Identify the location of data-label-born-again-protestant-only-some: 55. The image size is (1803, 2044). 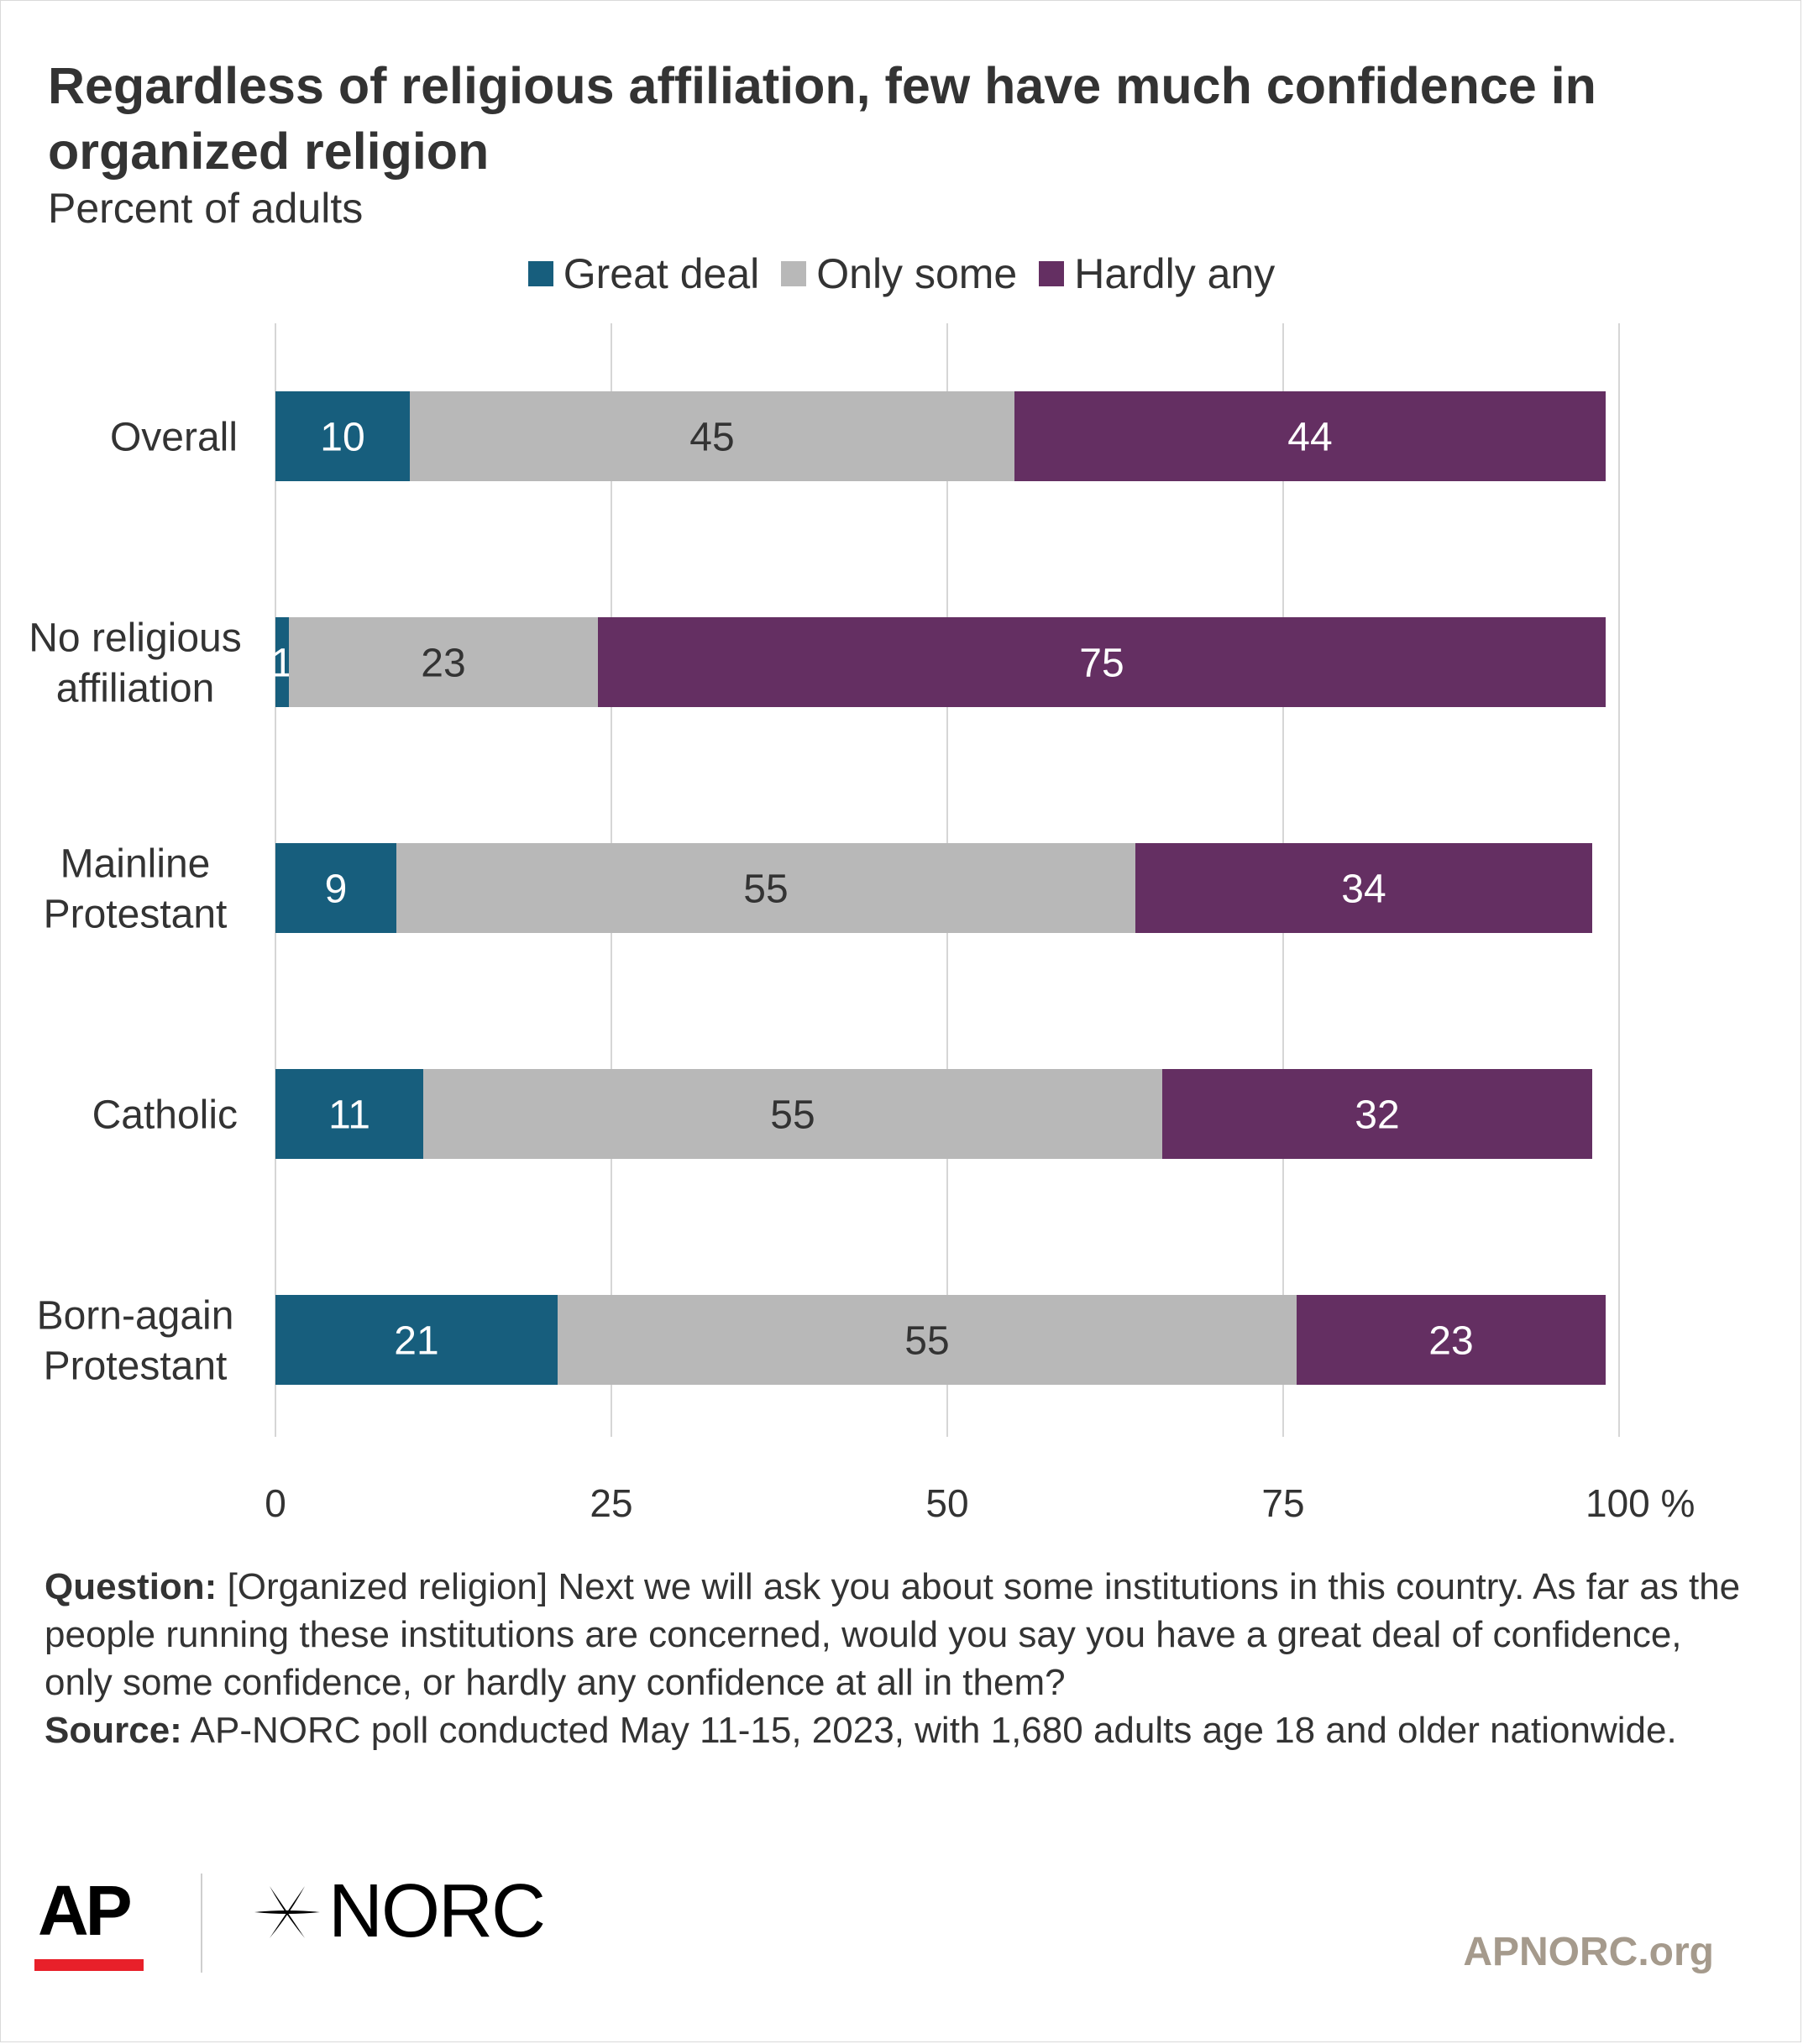
(926, 1341).